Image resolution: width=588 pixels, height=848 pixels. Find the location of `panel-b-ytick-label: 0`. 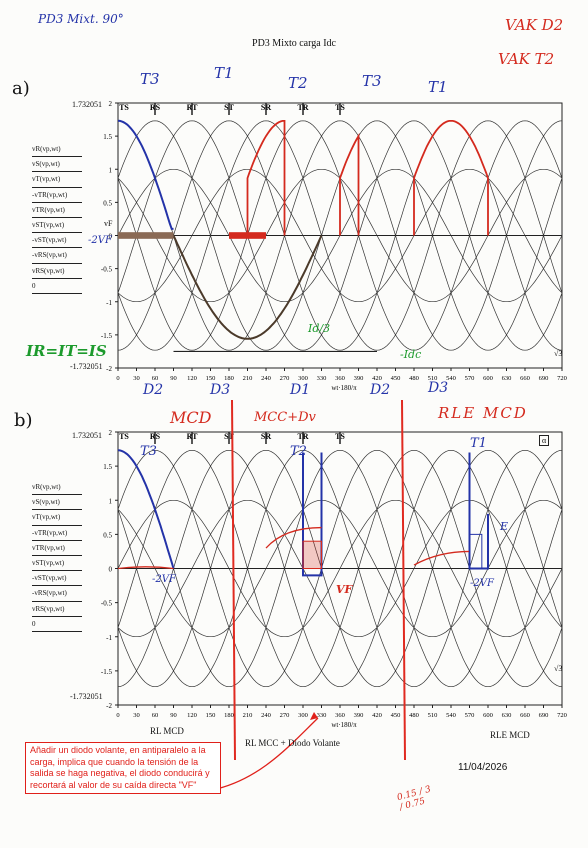

panel-b-ytick-label: 0 is located at coordinates (111, 570).